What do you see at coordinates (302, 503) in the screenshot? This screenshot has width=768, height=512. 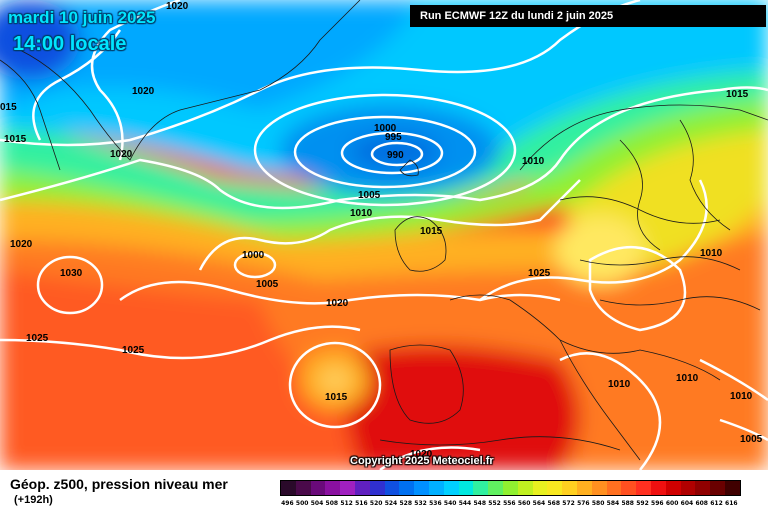 I see `color-scale-tick: 500` at bounding box center [302, 503].